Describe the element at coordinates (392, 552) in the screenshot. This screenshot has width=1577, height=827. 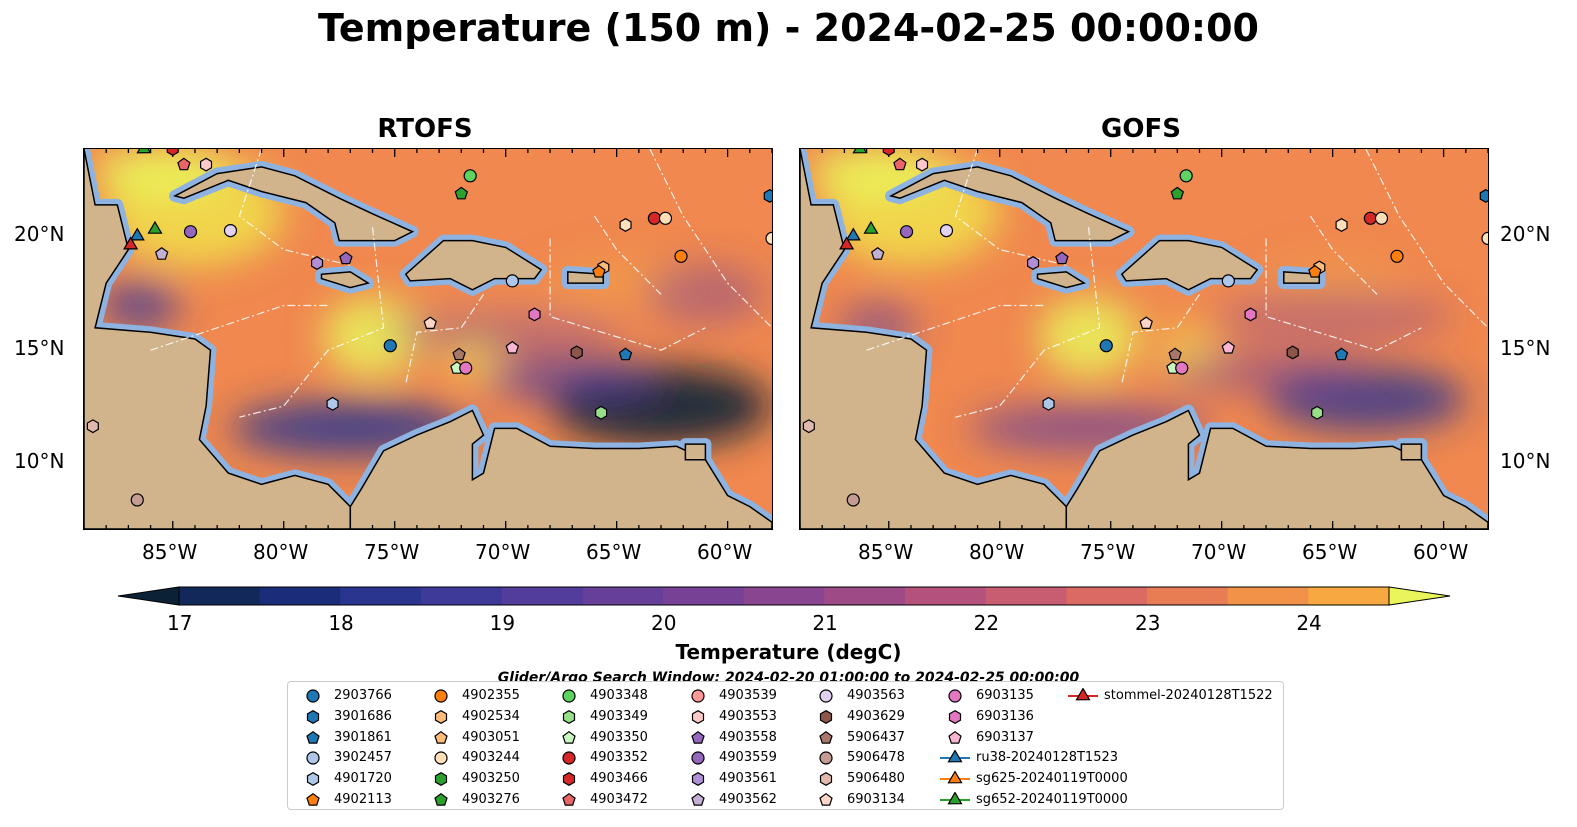
I see `x-tick-left-75w: 75°W` at that location.